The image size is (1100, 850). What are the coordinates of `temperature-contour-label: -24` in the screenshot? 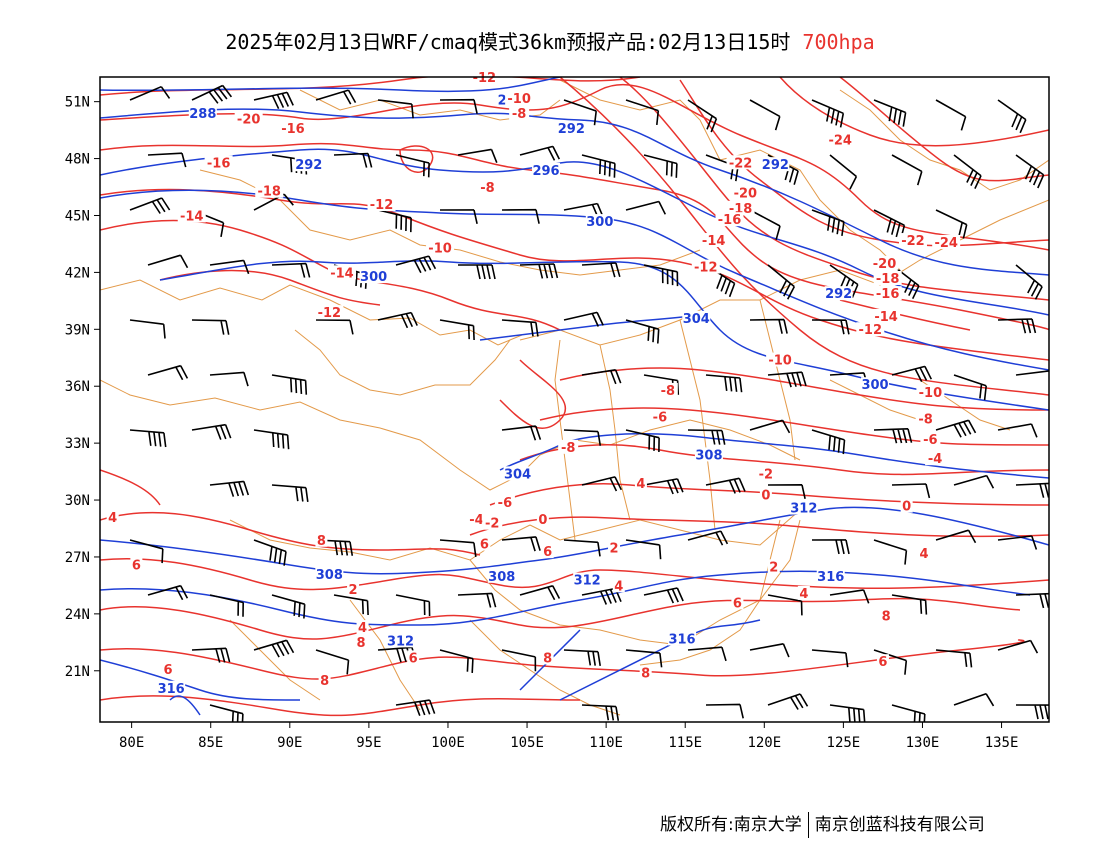 It's located at (840, 141).